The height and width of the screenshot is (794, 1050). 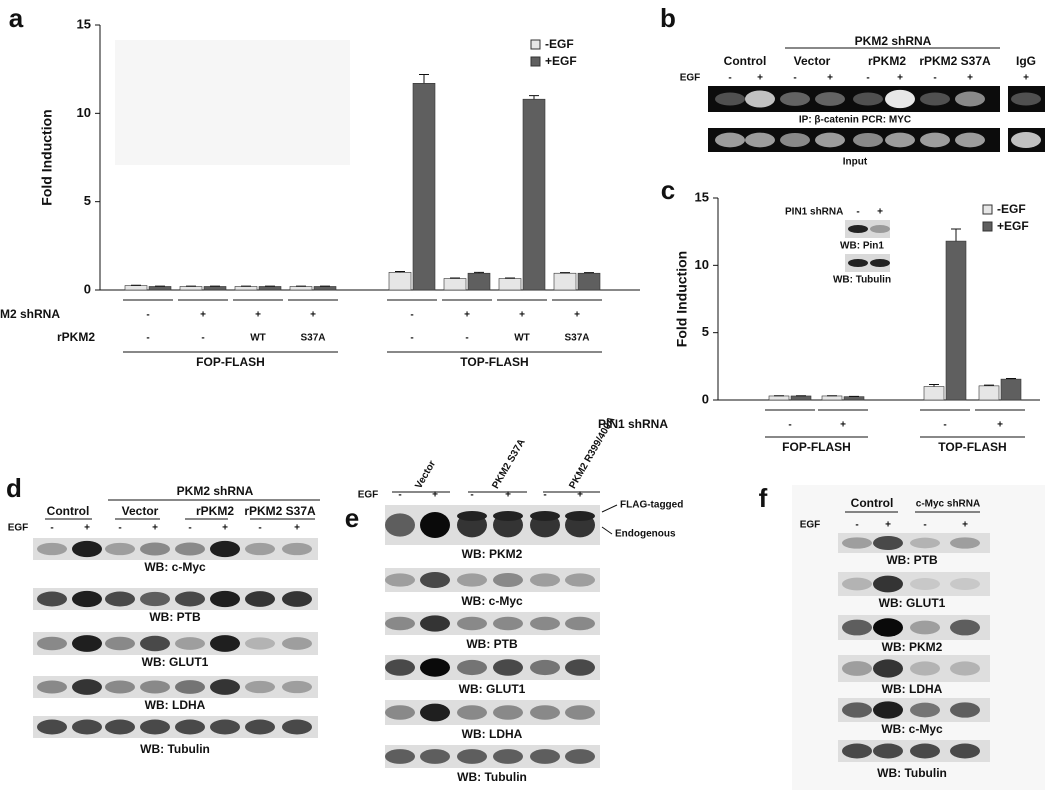 What do you see at coordinates (215, 511) in the screenshot?
I see `column-label: rPKM2` at bounding box center [215, 511].